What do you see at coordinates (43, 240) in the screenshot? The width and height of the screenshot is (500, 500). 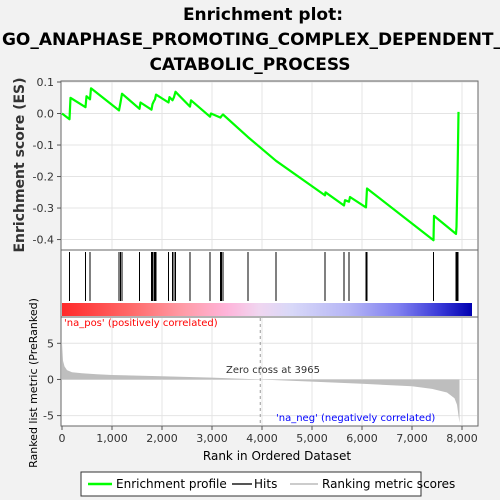 I see `es-y-tick-label: -0.4` at bounding box center [43, 240].